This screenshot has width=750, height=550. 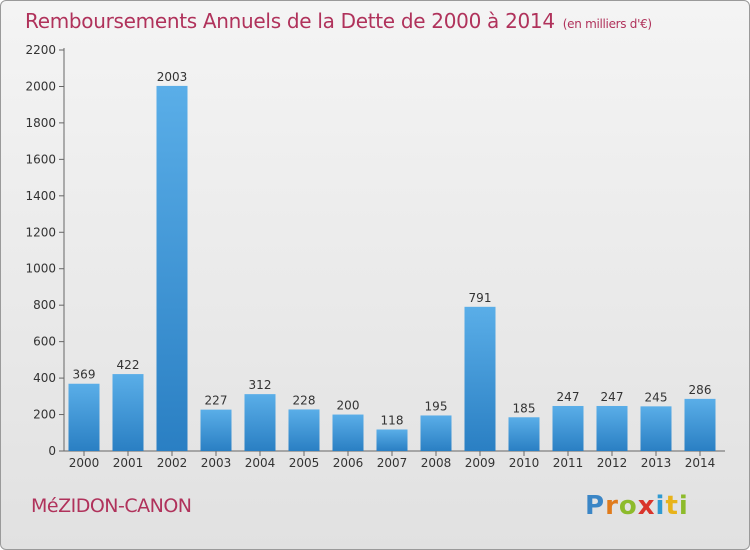 I want to click on data-label: 422, so click(x=128, y=365).